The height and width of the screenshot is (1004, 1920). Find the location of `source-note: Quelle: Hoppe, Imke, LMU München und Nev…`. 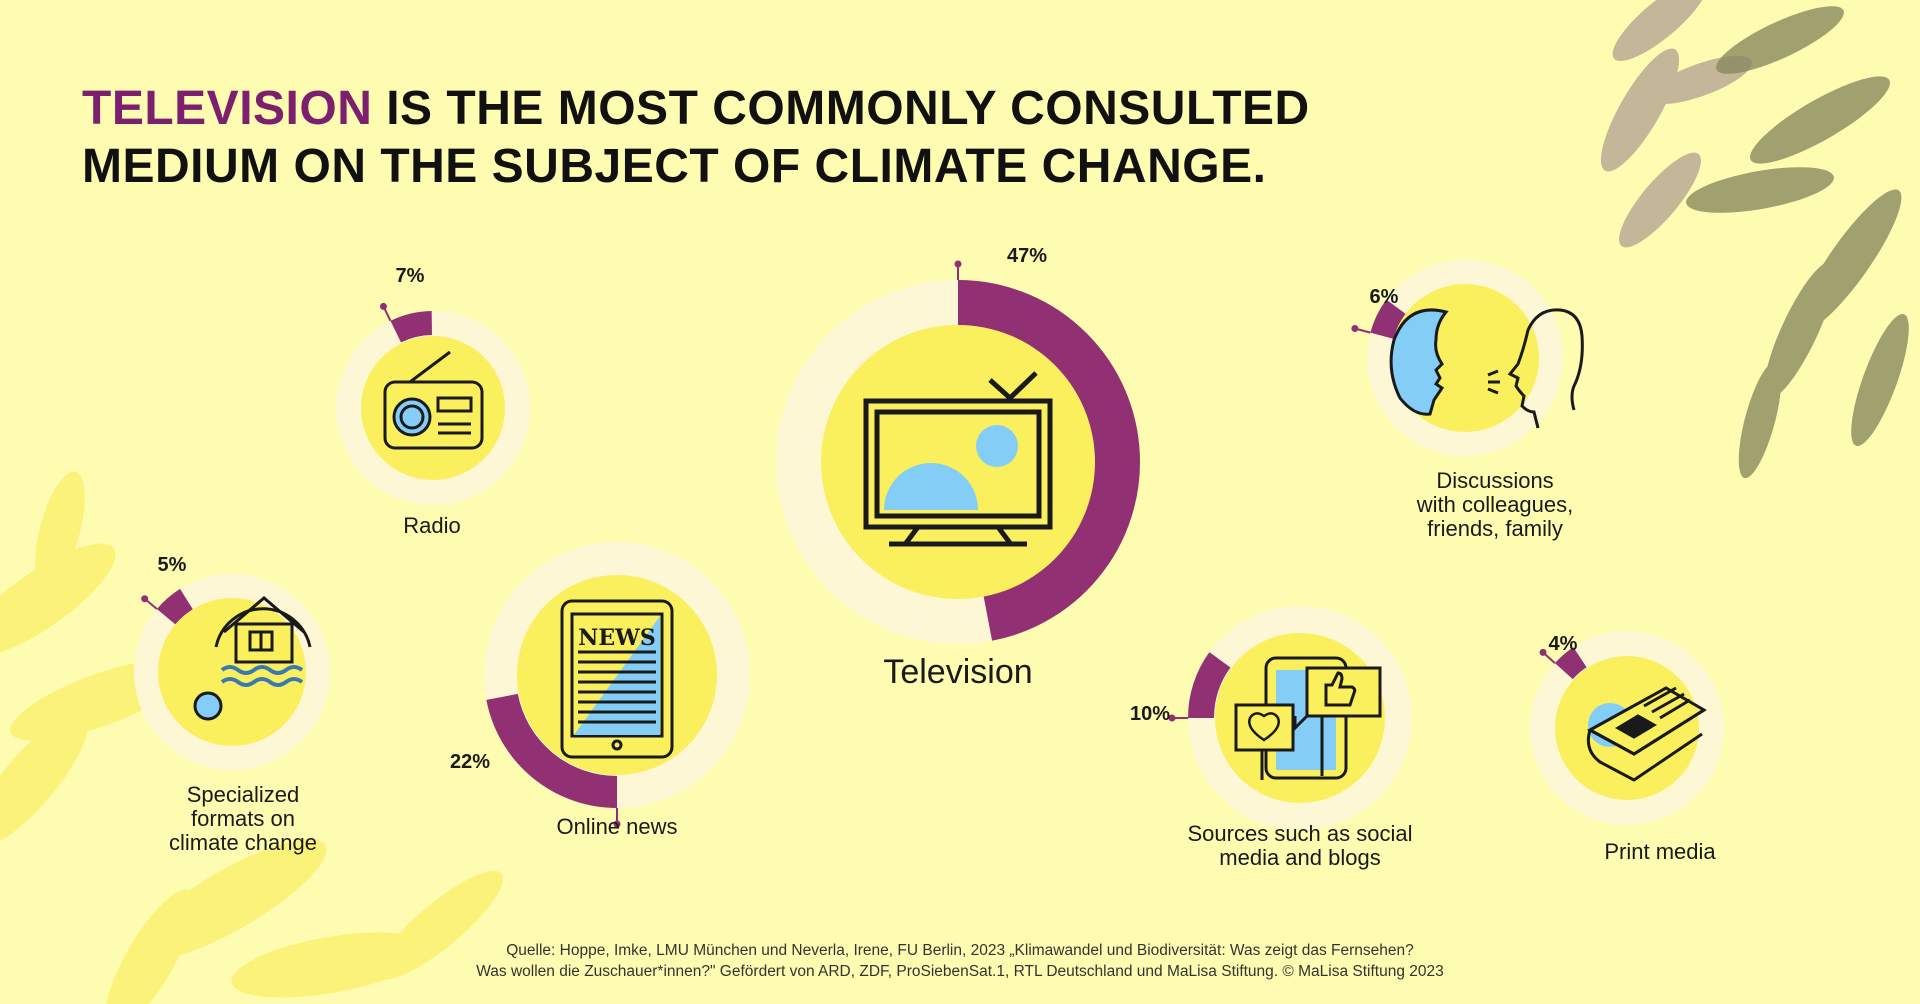

source-note: Quelle: Hoppe, Imke, LMU München und Nev… is located at coordinates (960, 961).